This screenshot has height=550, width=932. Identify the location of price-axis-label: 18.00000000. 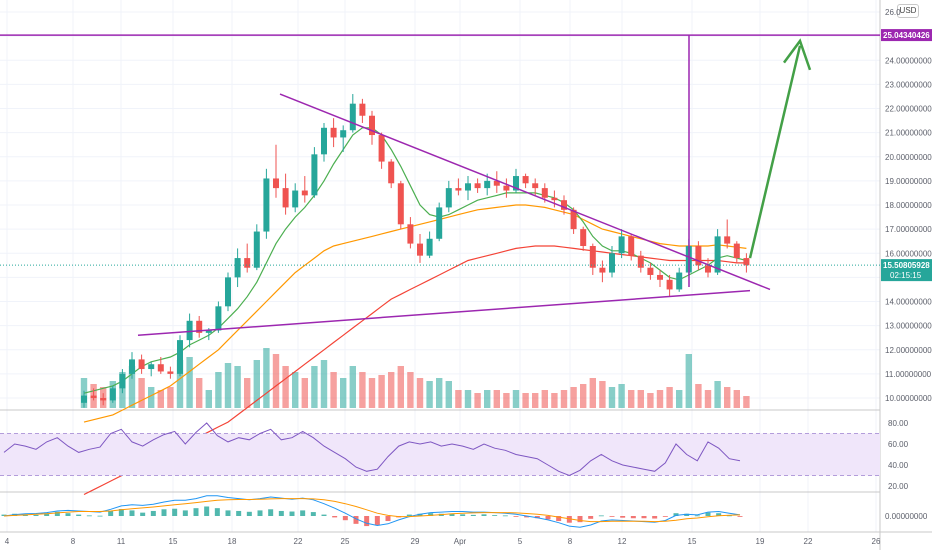
(908, 205).